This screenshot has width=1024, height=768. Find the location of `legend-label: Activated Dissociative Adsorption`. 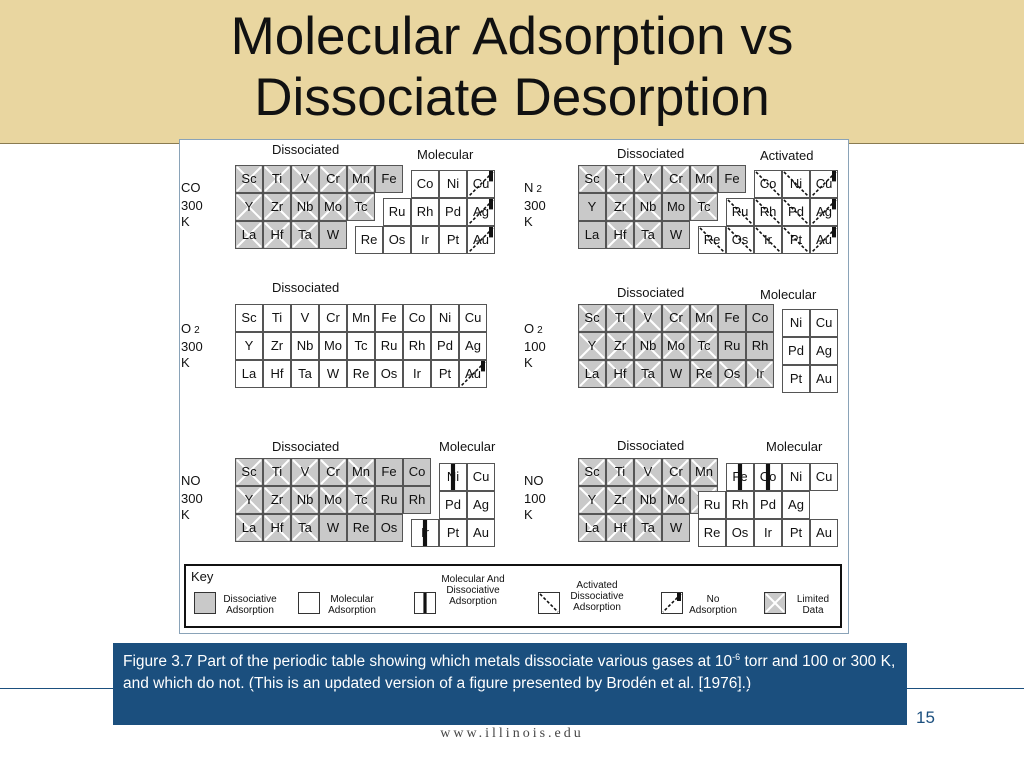

legend-label: Activated Dissociative Adsorption is located at coordinates (597, 596).